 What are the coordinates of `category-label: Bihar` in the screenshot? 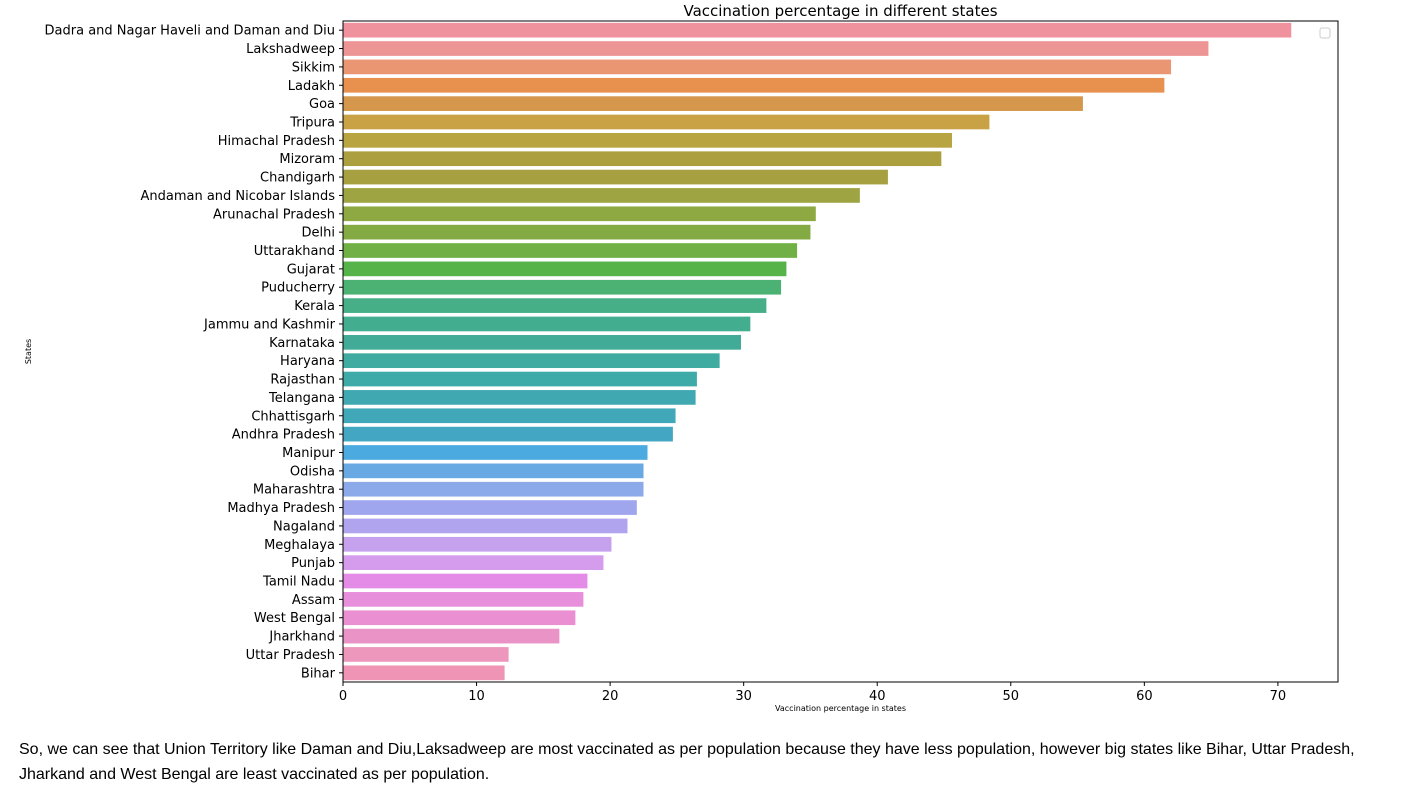 It's located at (318, 673).